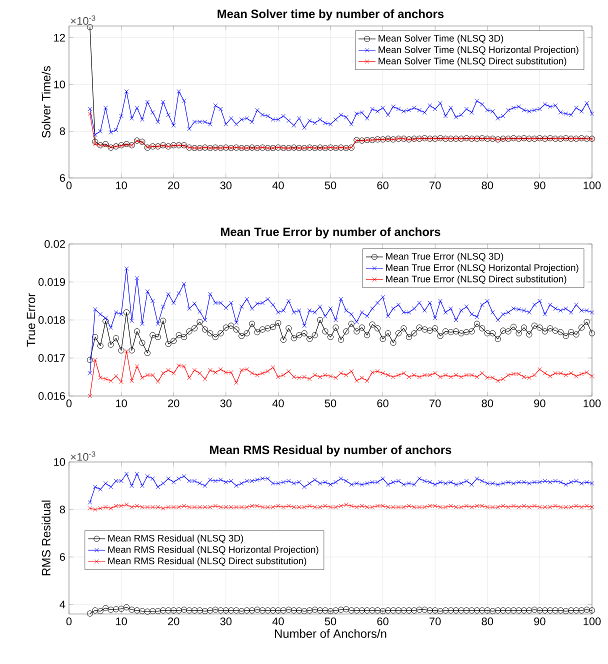 The image size is (608, 664). I want to click on chart-title: Mean True Error by number of anchors, so click(330, 232).